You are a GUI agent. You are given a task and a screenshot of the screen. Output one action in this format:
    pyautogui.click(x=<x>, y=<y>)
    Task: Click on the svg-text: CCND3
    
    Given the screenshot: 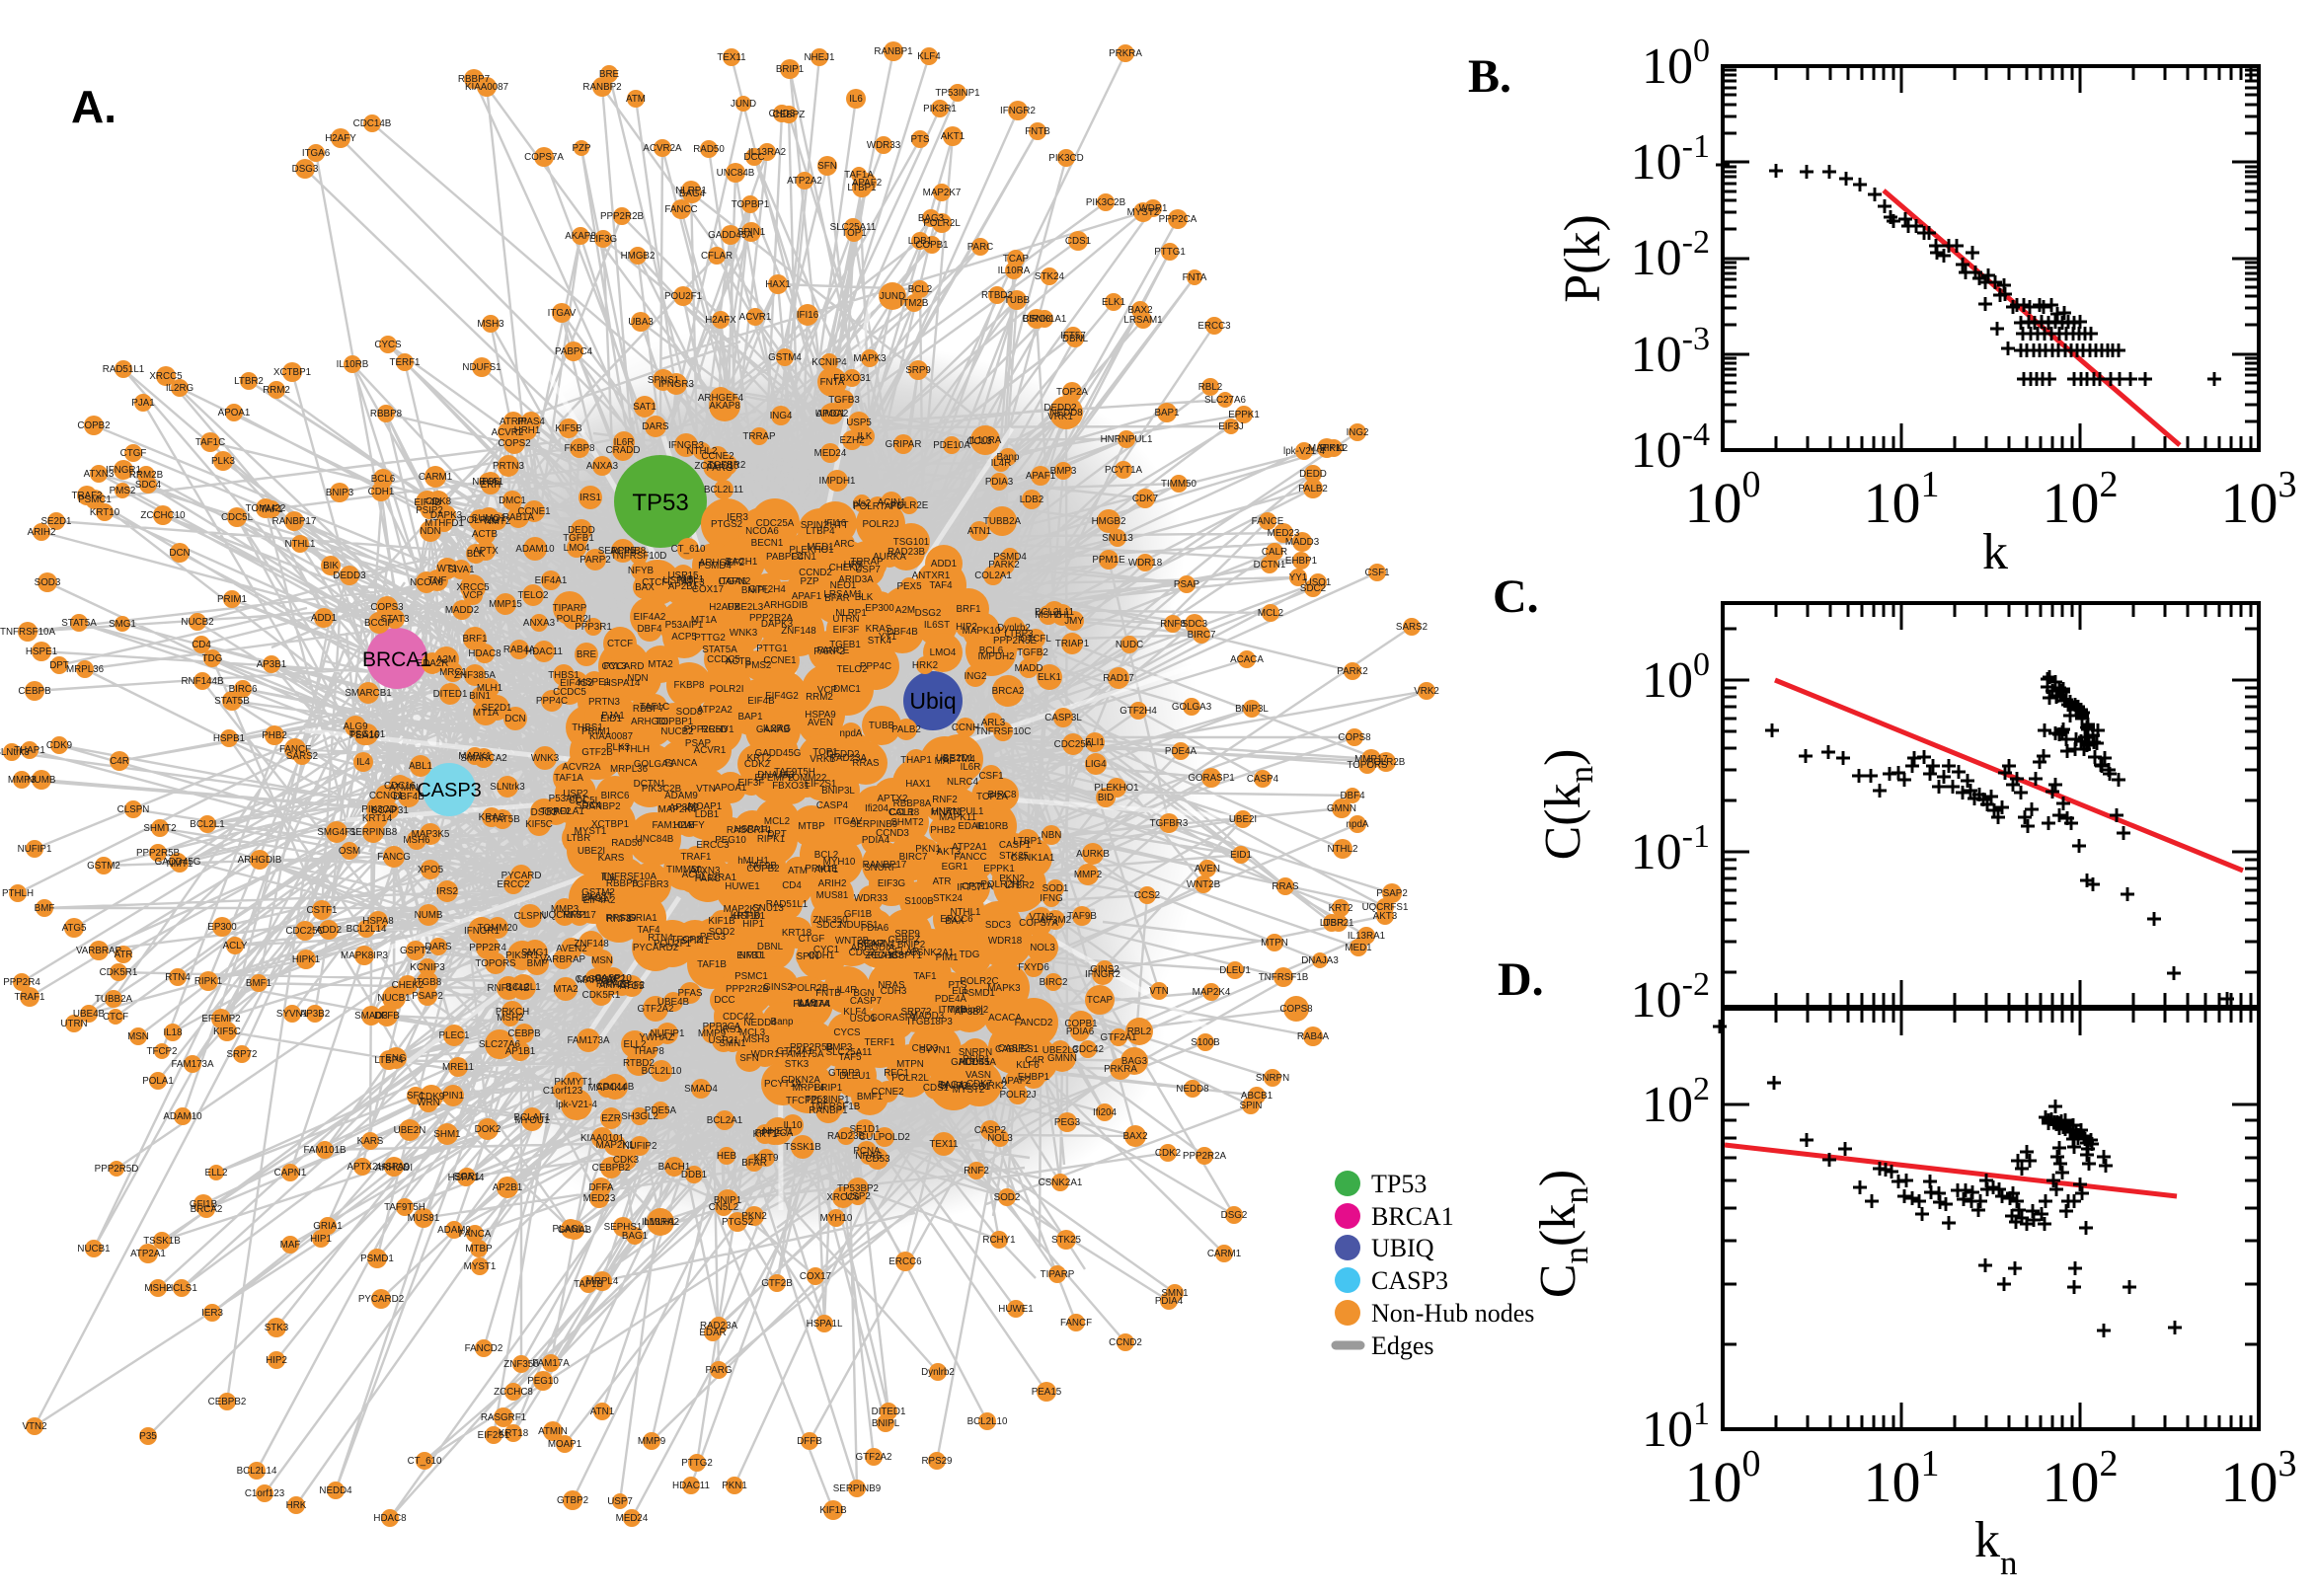 What is the action you would take?
    pyautogui.click(x=892, y=833)
    